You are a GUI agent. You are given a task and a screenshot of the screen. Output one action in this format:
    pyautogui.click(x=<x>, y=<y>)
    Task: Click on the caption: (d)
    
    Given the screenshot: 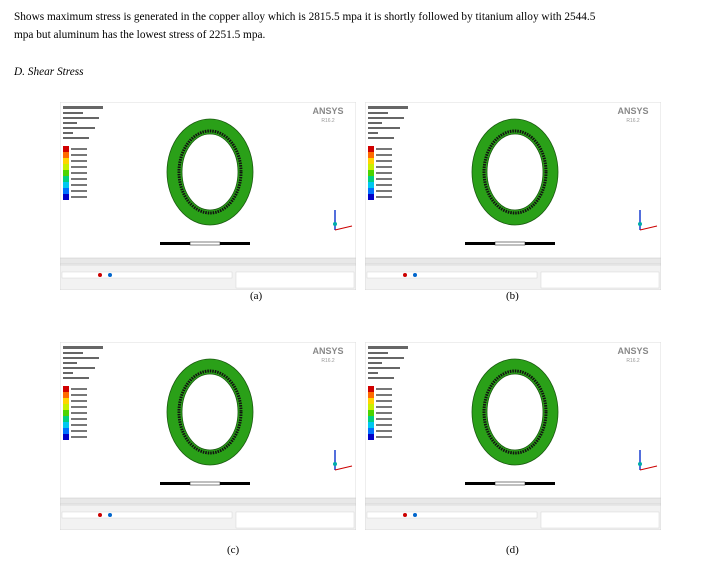 What is the action you would take?
    pyautogui.click(x=512, y=550)
    